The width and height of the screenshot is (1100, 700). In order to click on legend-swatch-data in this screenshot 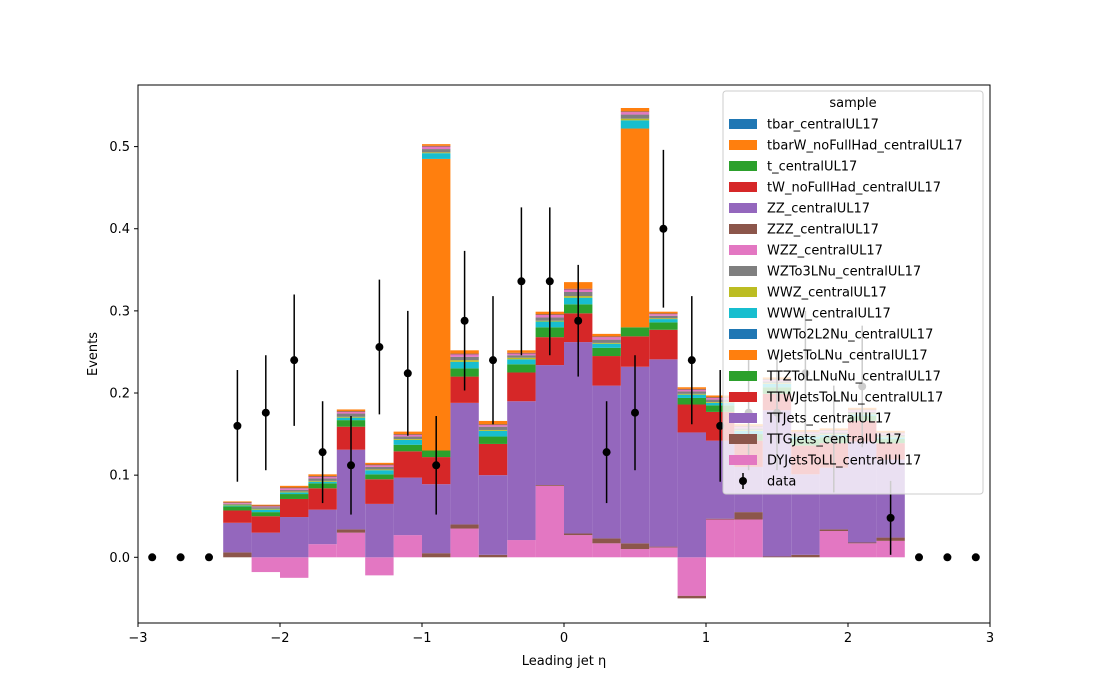, I will do `click(743, 481)`.